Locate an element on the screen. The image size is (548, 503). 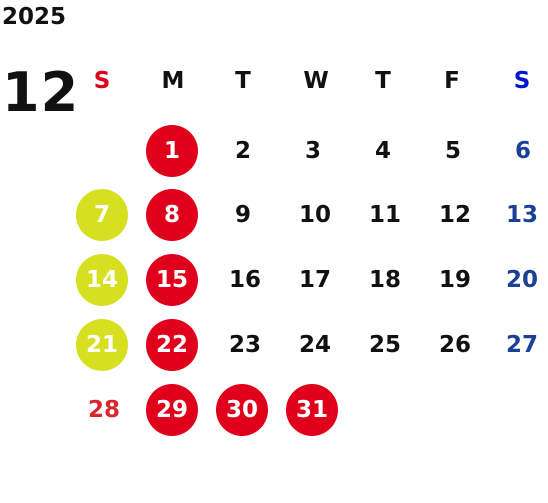
day-12: 12 is located at coordinates (454, 215).